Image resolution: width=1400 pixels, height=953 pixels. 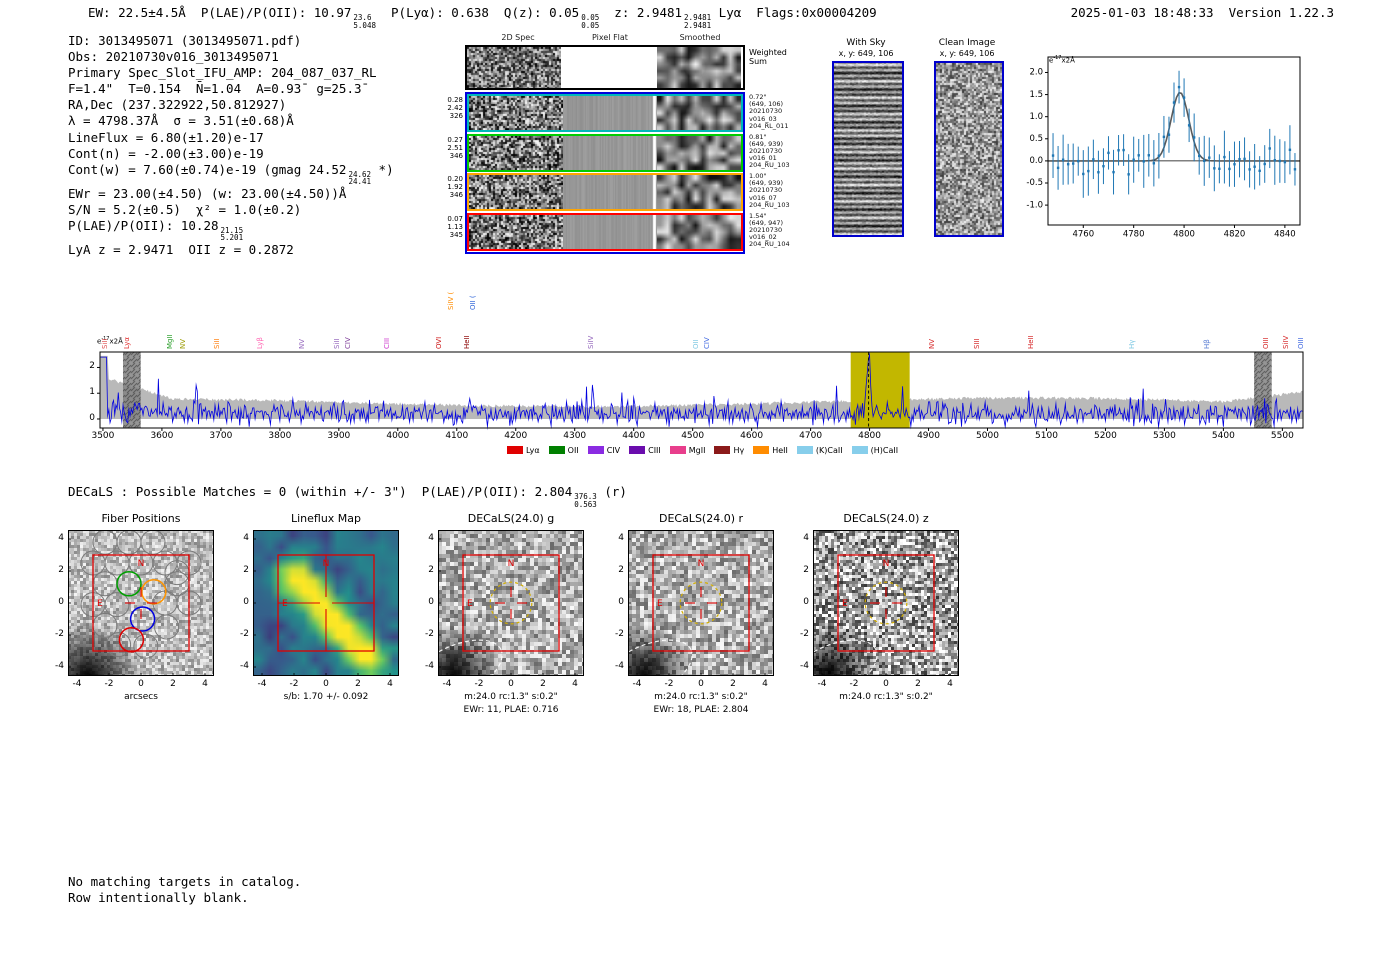 What do you see at coordinates (181, 249) in the screenshot?
I see `text-segment: LyA z = 2.9471 OII z = 0.2872` at bounding box center [181, 249].